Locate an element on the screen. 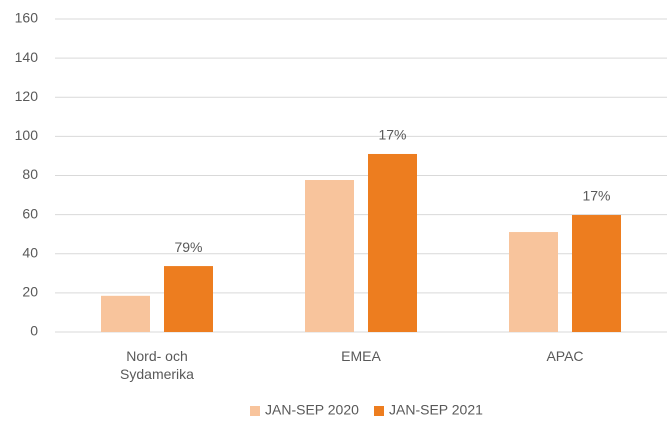 This screenshot has height=421, width=667. y-tick-label: 0 is located at coordinates (34, 331).